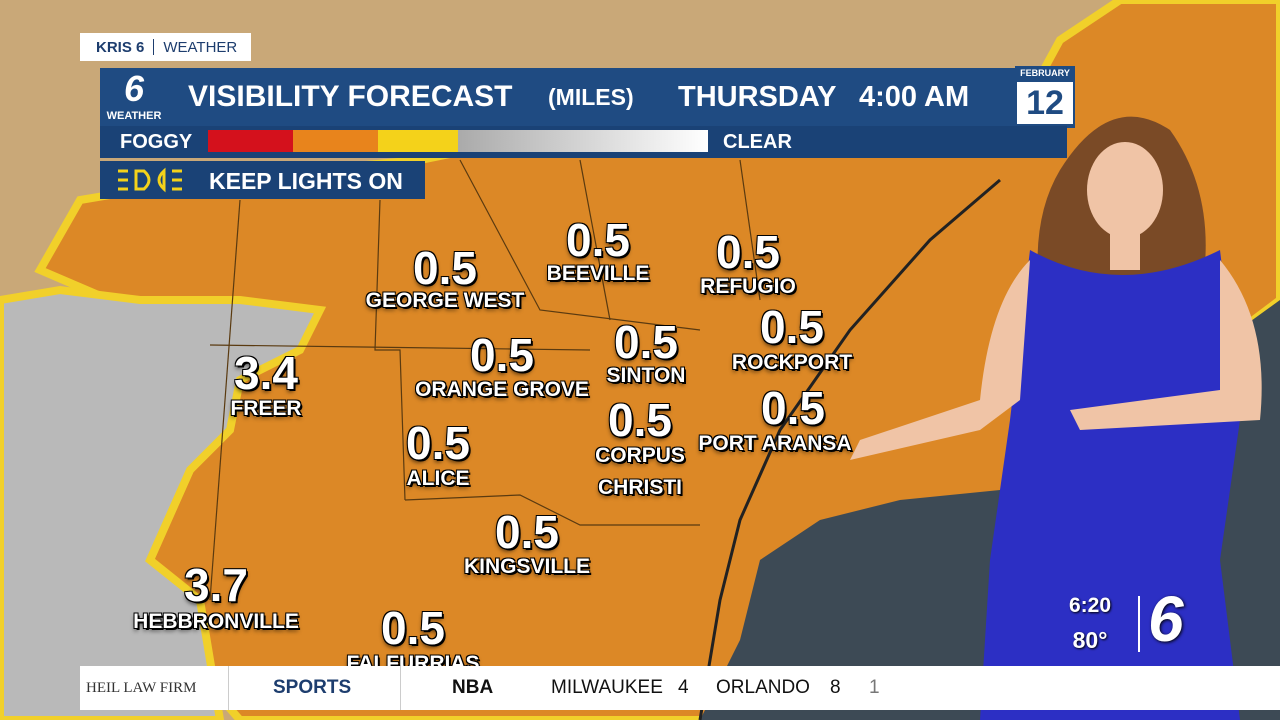 The image size is (1280, 720). I want to click on city-name: PORT ARANSA, so click(775, 443).